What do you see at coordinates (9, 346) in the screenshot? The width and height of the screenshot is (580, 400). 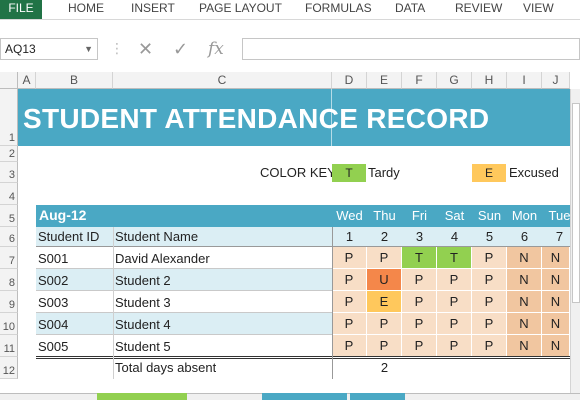 I see `row-header-11: 11` at bounding box center [9, 346].